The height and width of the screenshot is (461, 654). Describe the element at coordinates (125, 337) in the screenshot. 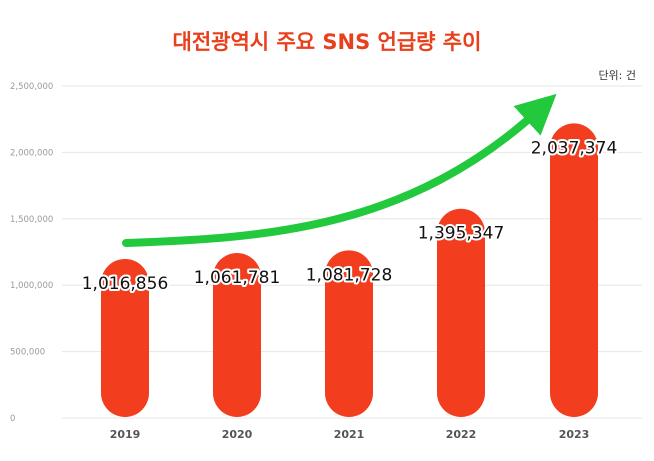

I see `bar-2019` at that location.